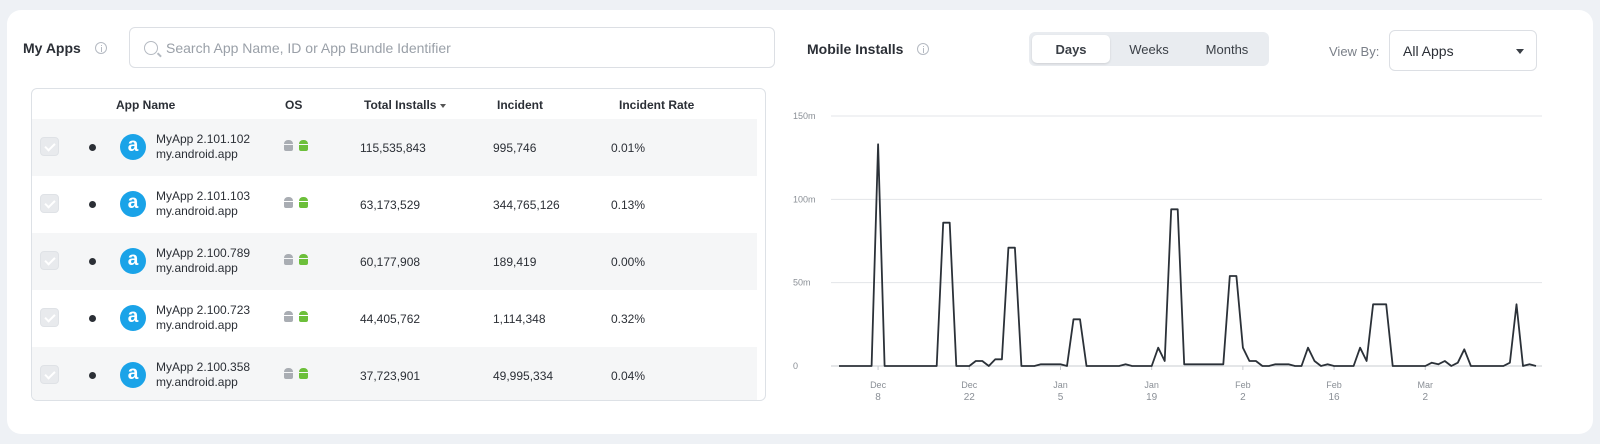 Image resolution: width=1600 pixels, height=444 pixels. I want to click on incident-rate-cell: 0.32%, so click(628, 319).